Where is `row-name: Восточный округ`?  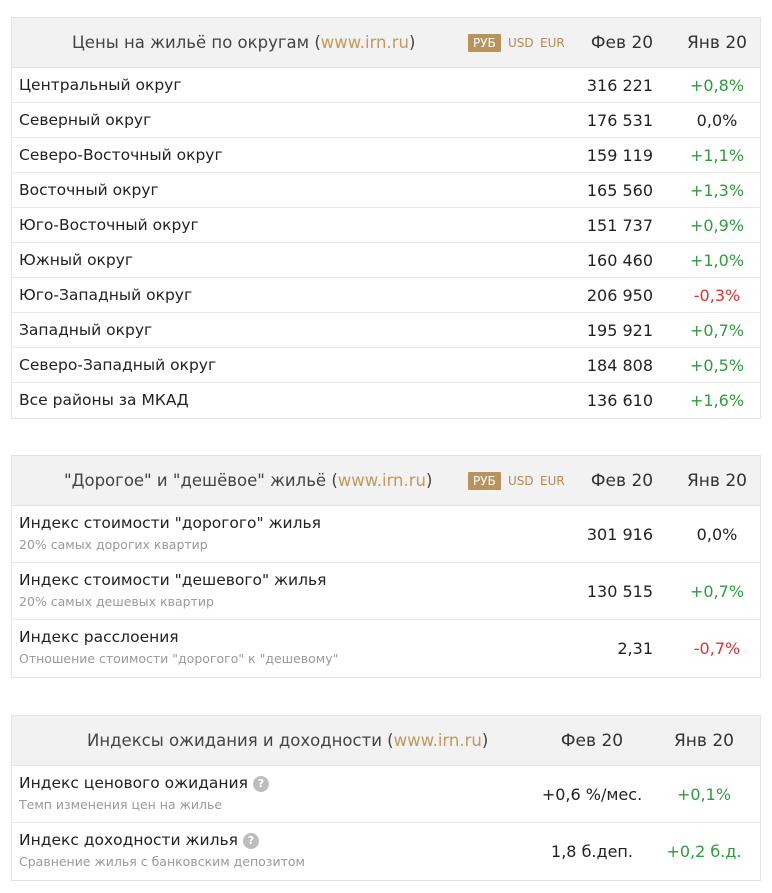
row-name: Восточный округ is located at coordinates (89, 190).